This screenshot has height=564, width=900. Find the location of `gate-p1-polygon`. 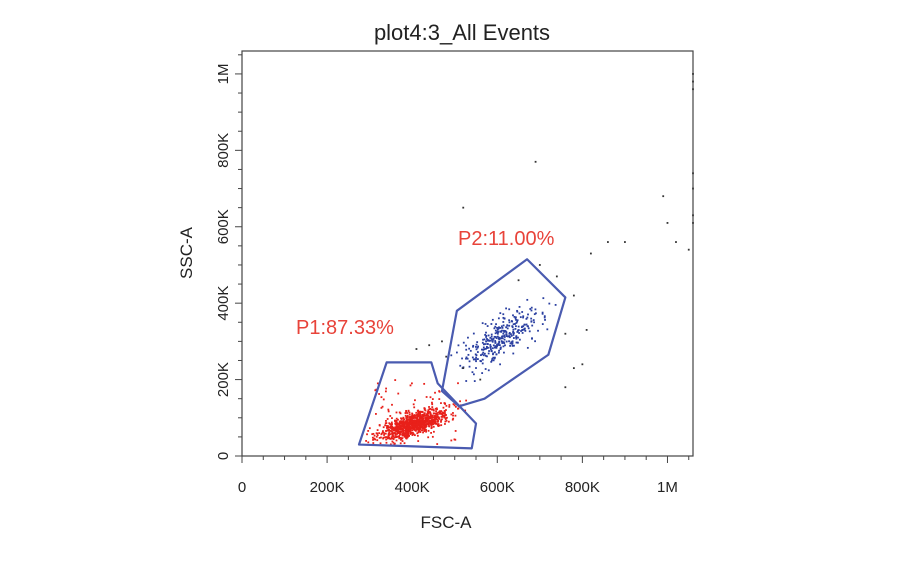

gate-p1-polygon is located at coordinates (417, 405).